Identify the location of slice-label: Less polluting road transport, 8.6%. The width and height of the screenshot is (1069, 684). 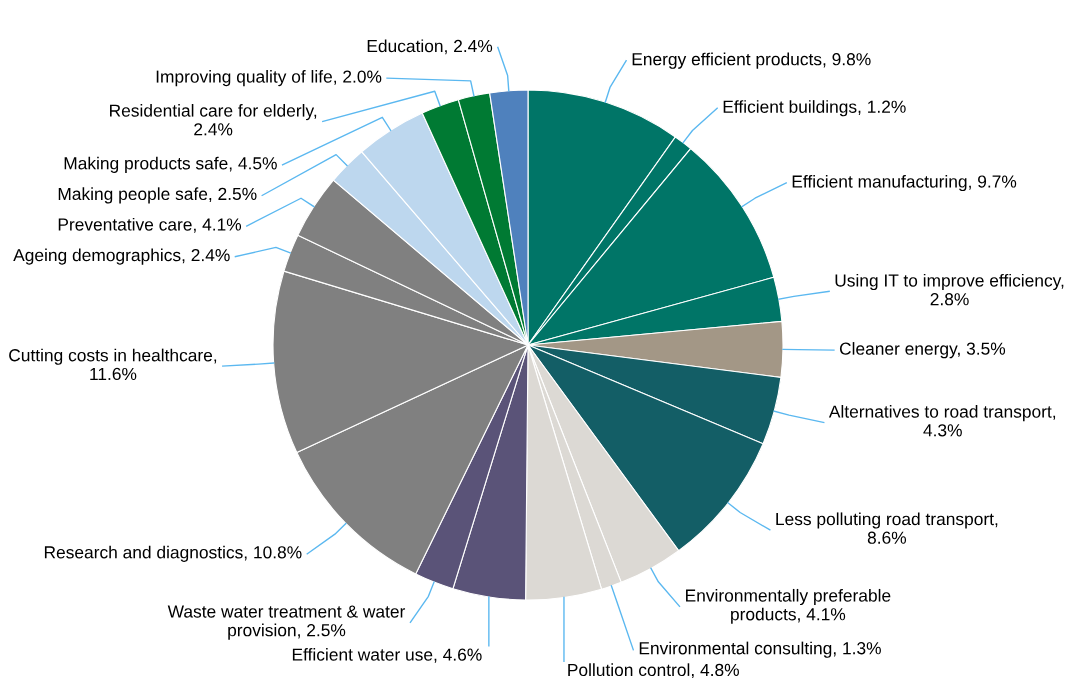
(887, 528).